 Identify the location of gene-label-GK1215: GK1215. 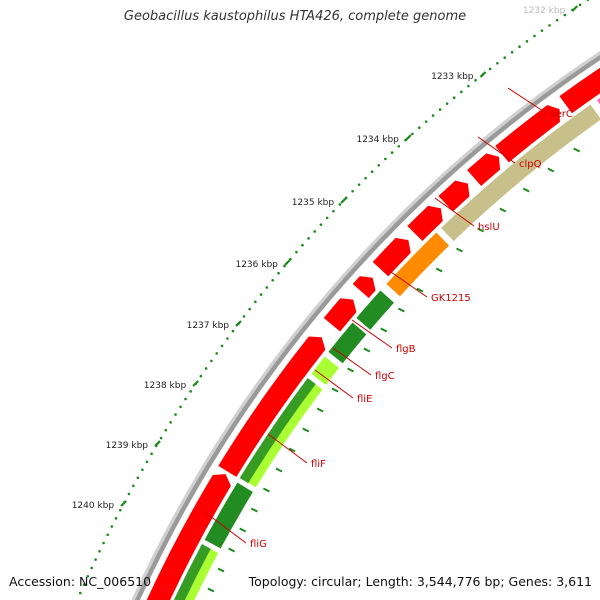
(451, 298).